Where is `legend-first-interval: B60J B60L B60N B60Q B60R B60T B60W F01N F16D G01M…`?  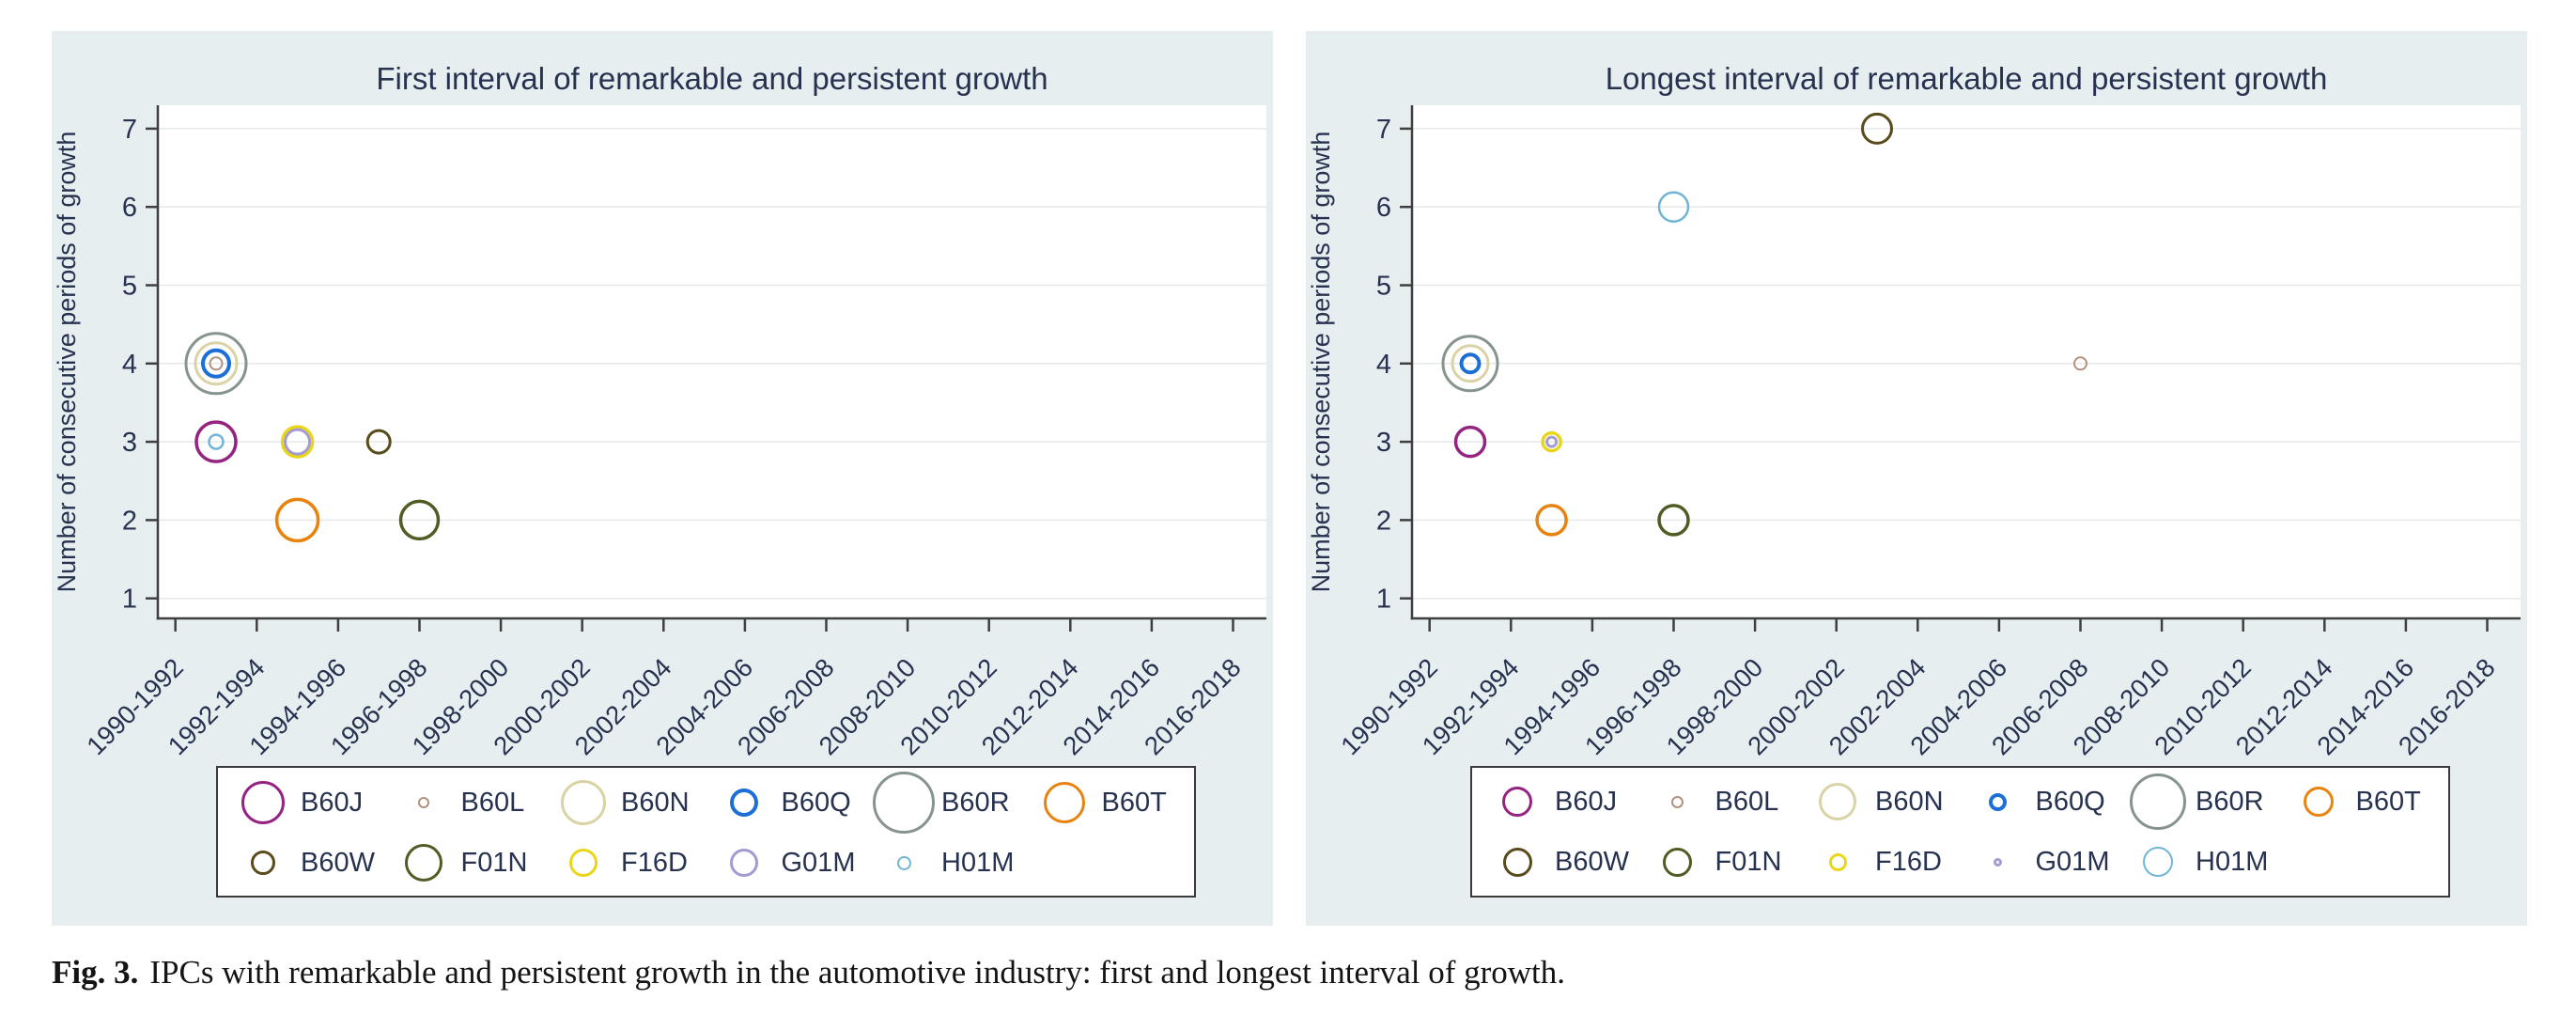 legend-first-interval: B60J B60L B60N B60Q B60R B60T B60W F01N F16D G01M… is located at coordinates (706, 832).